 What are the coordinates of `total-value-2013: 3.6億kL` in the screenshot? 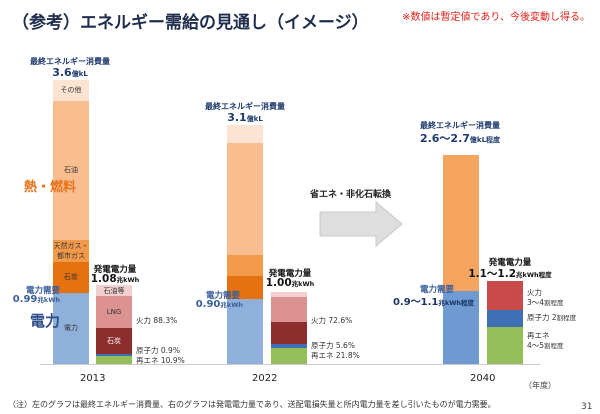 It's located at (70, 72).